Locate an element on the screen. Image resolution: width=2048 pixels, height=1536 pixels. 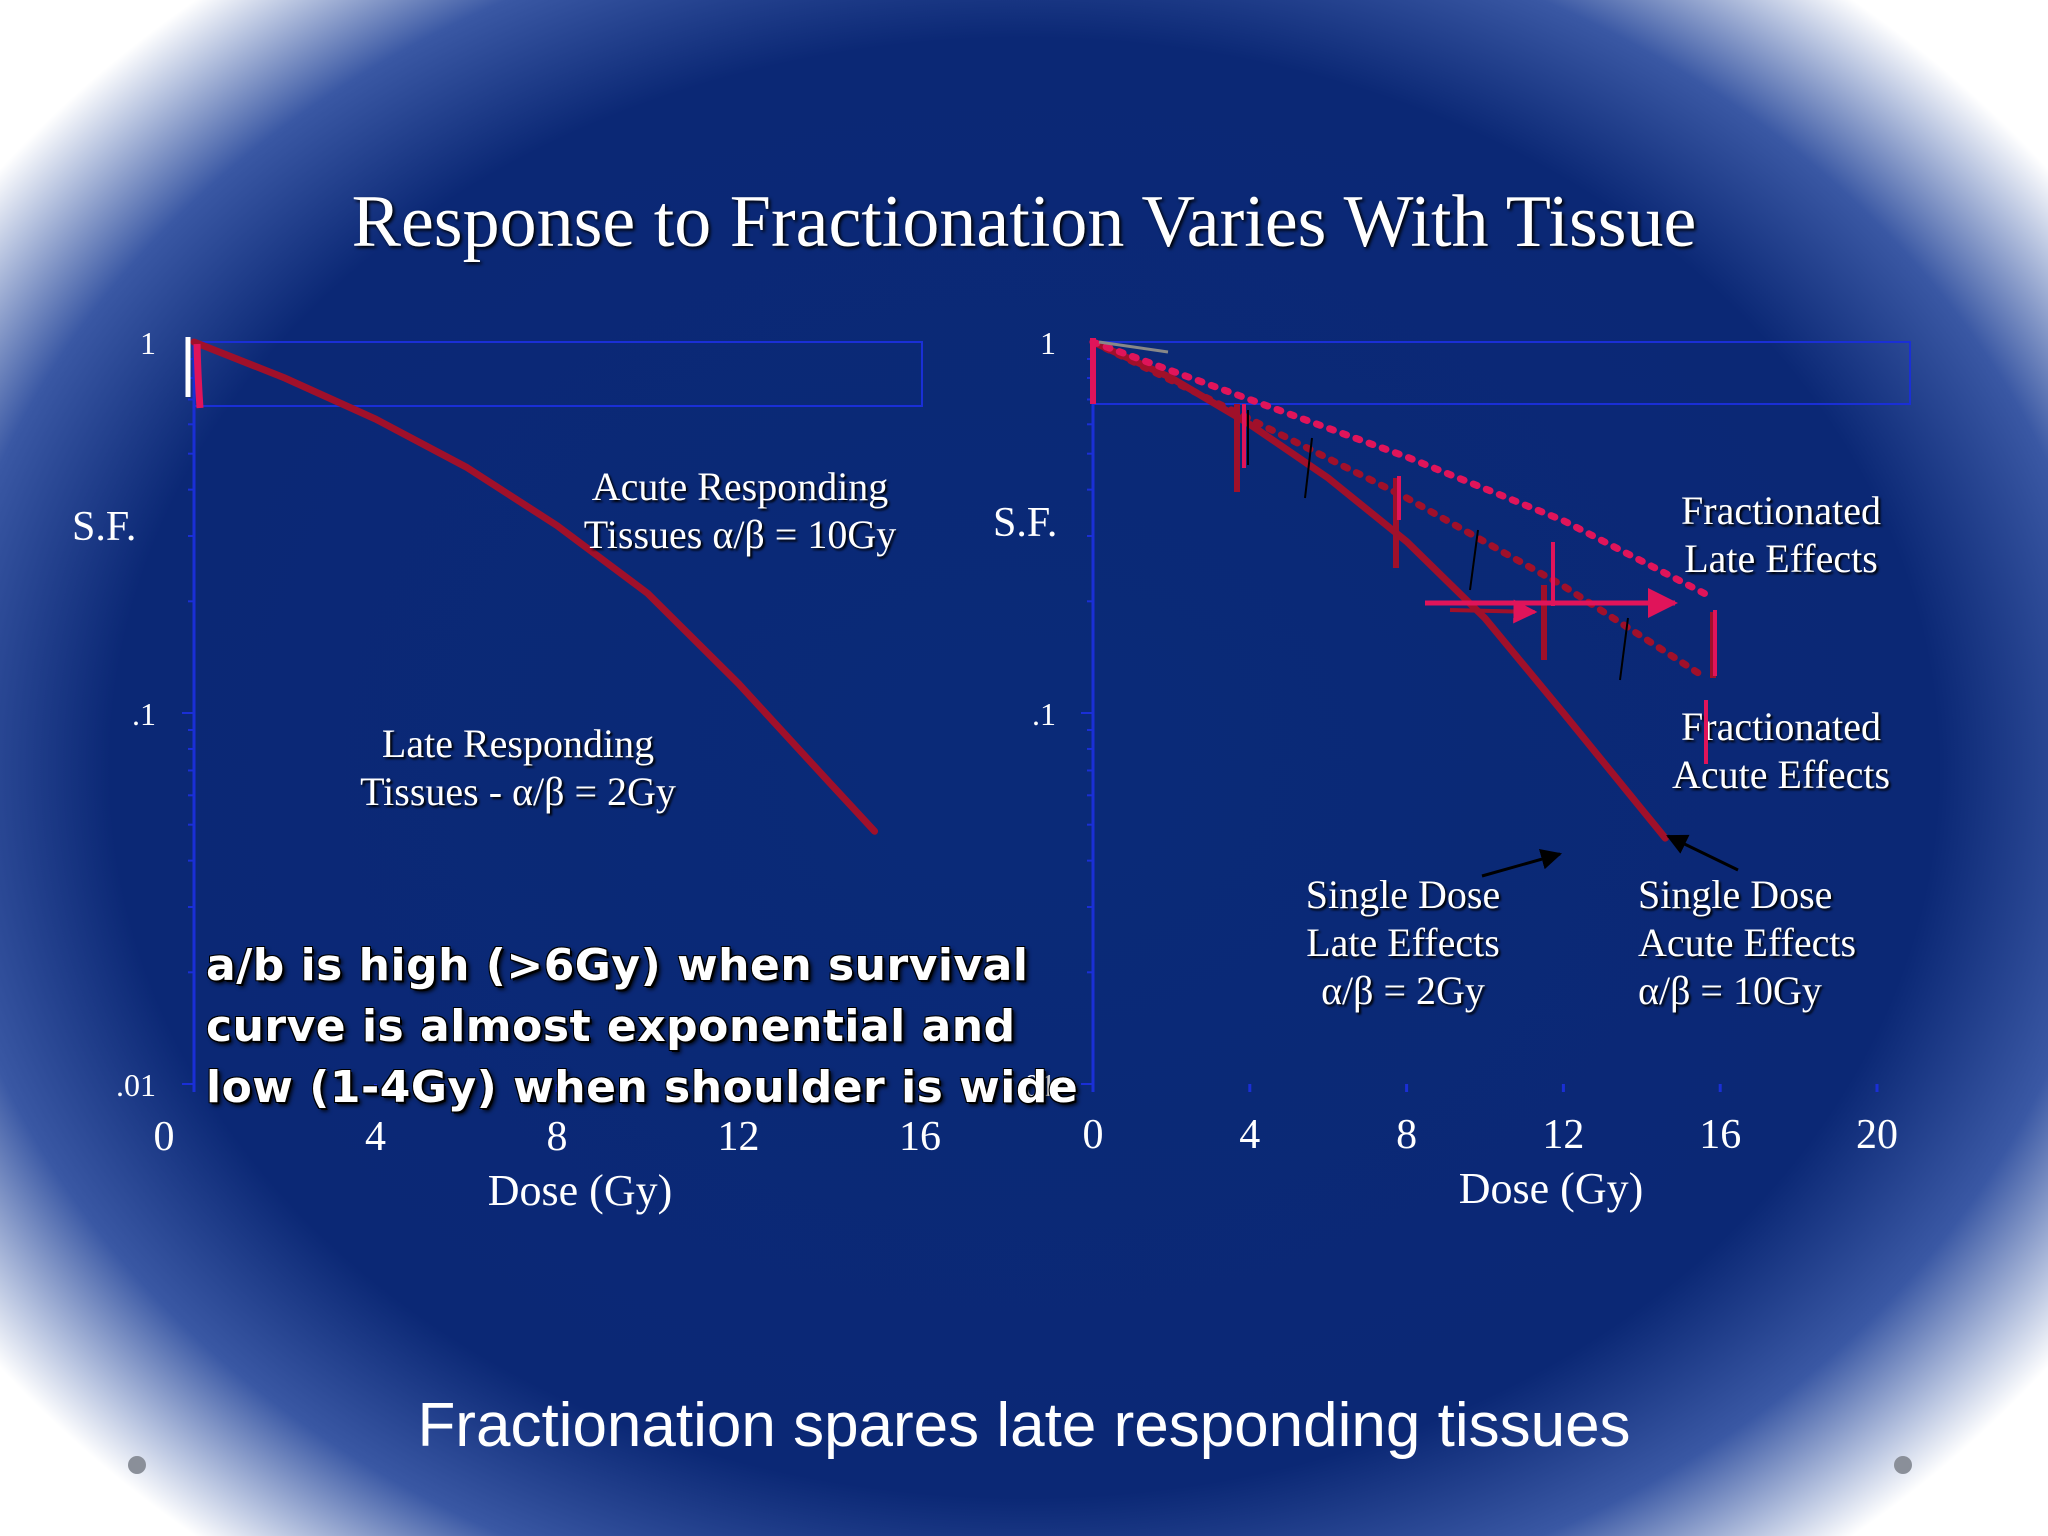
annotation-text: α/β = 2Gy is located at coordinates (1403, 990).